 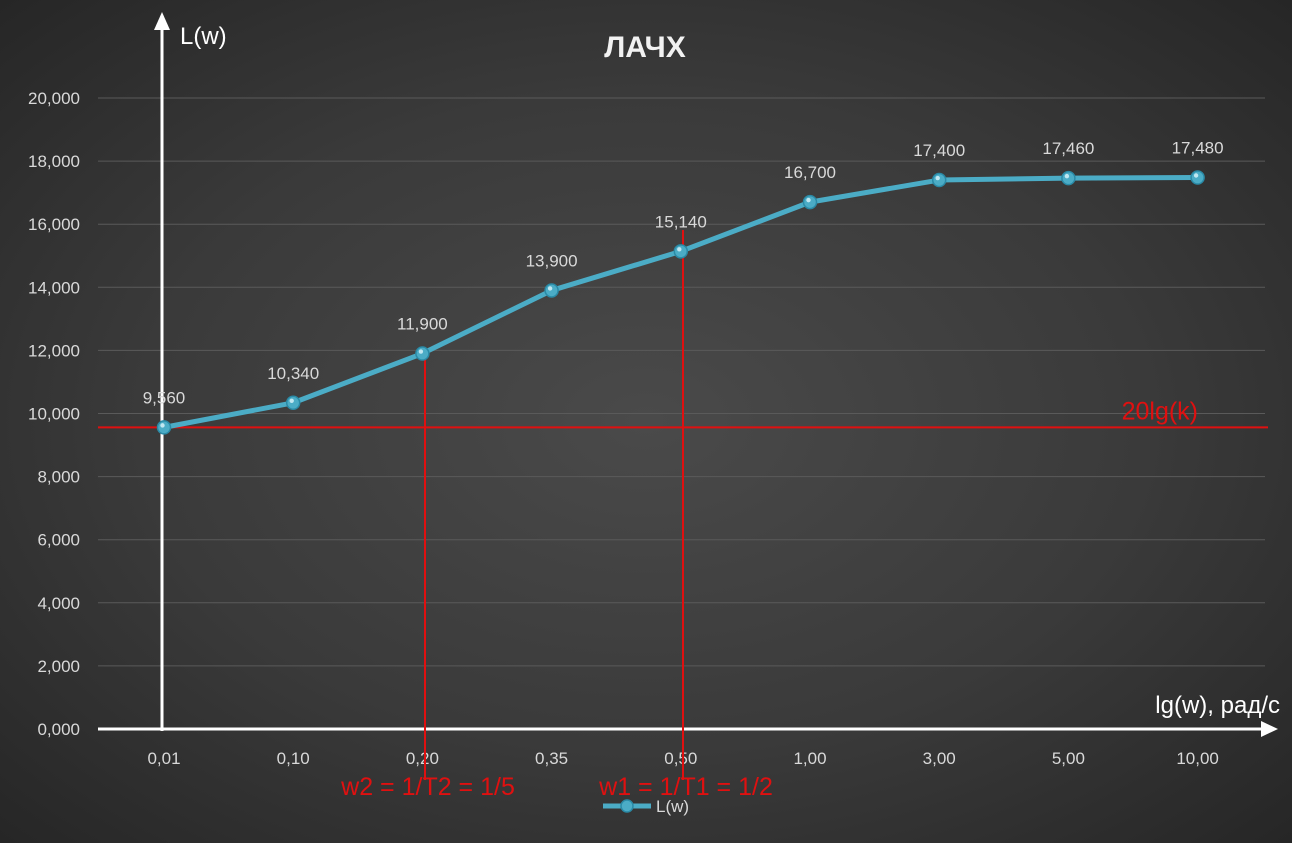 What do you see at coordinates (1217, 705) in the screenshot?
I see `x-axis-label: lg(w), рад/с` at bounding box center [1217, 705].